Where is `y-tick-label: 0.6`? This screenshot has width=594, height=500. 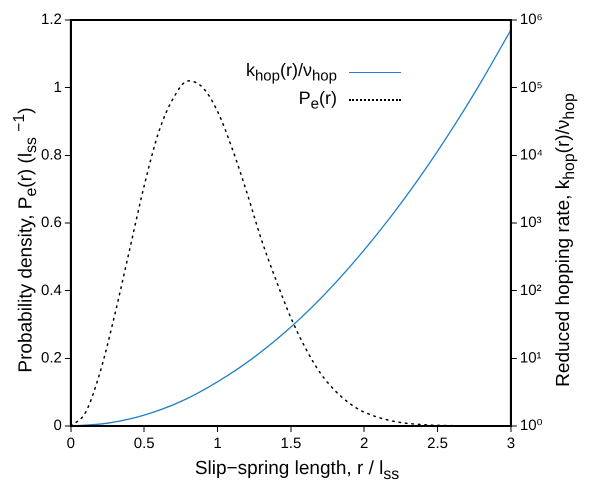 y-tick-label: 0.6 is located at coordinates (51, 223).